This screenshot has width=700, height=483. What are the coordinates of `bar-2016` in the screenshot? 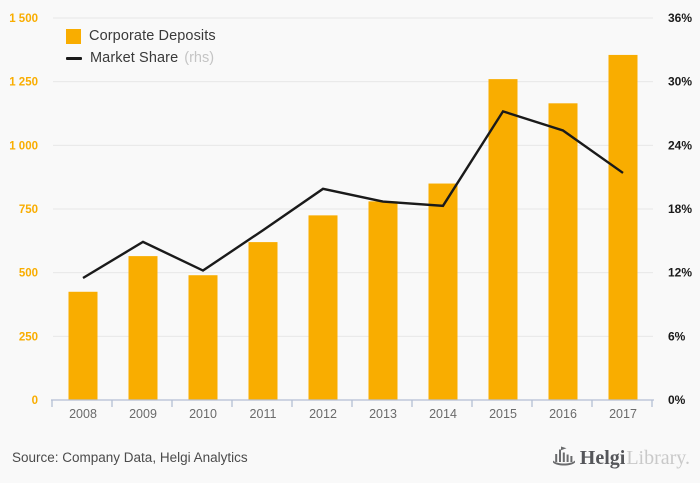 It's located at (563, 252).